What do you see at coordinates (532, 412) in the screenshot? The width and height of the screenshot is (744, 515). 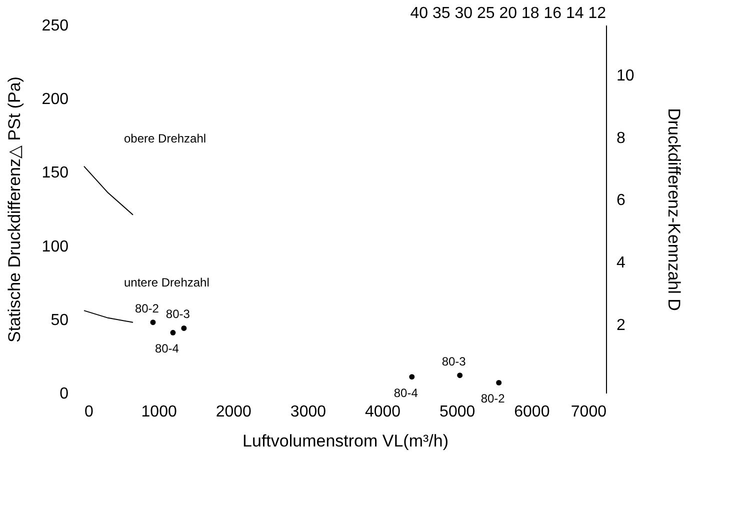 I see `x-tick-label: 6000` at bounding box center [532, 412].